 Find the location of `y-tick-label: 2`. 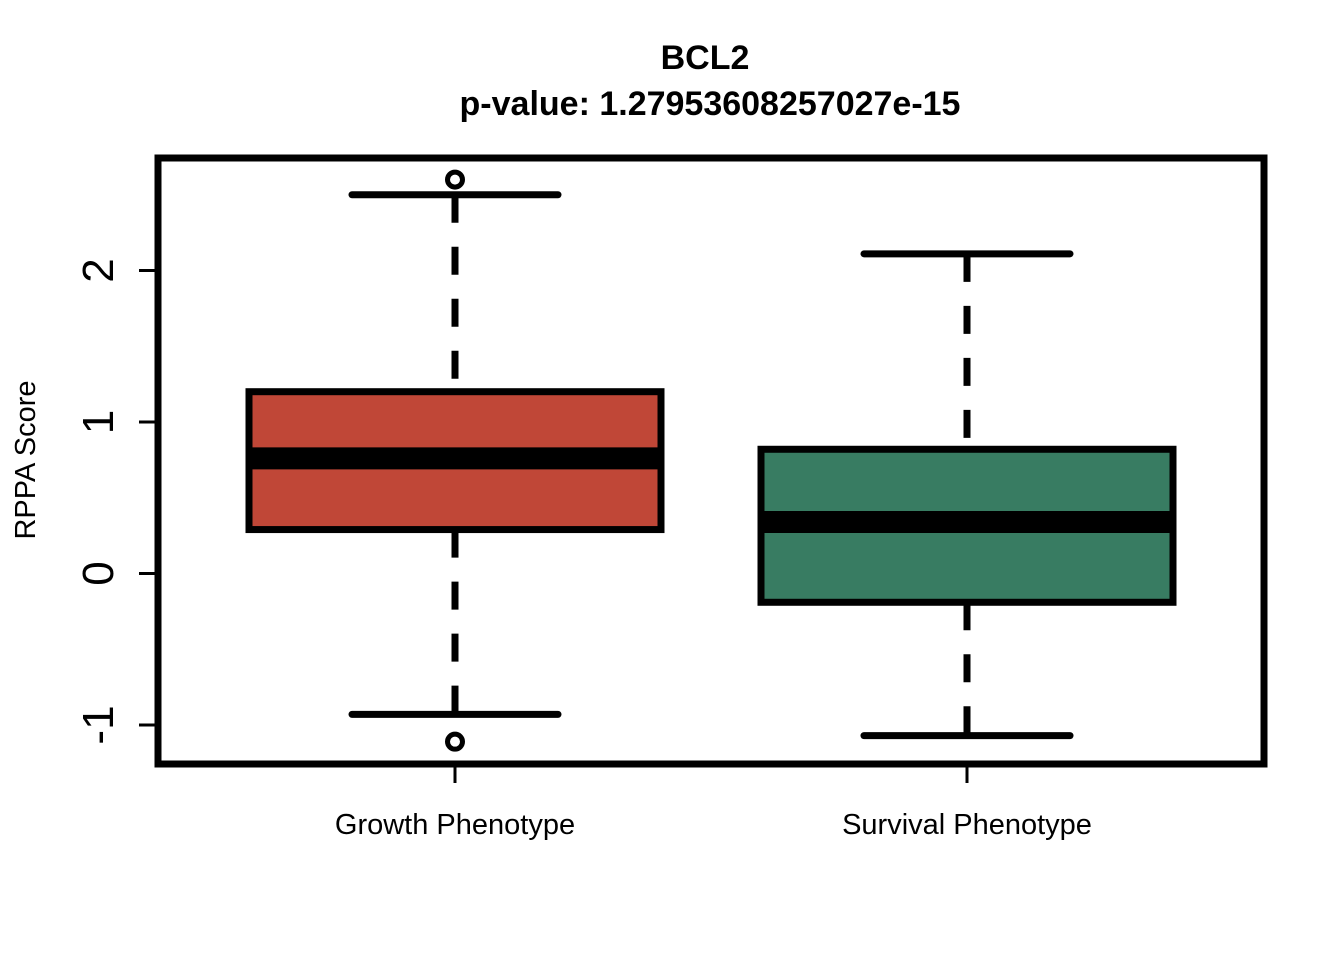

y-tick-label: 2 is located at coordinates (98, 270).